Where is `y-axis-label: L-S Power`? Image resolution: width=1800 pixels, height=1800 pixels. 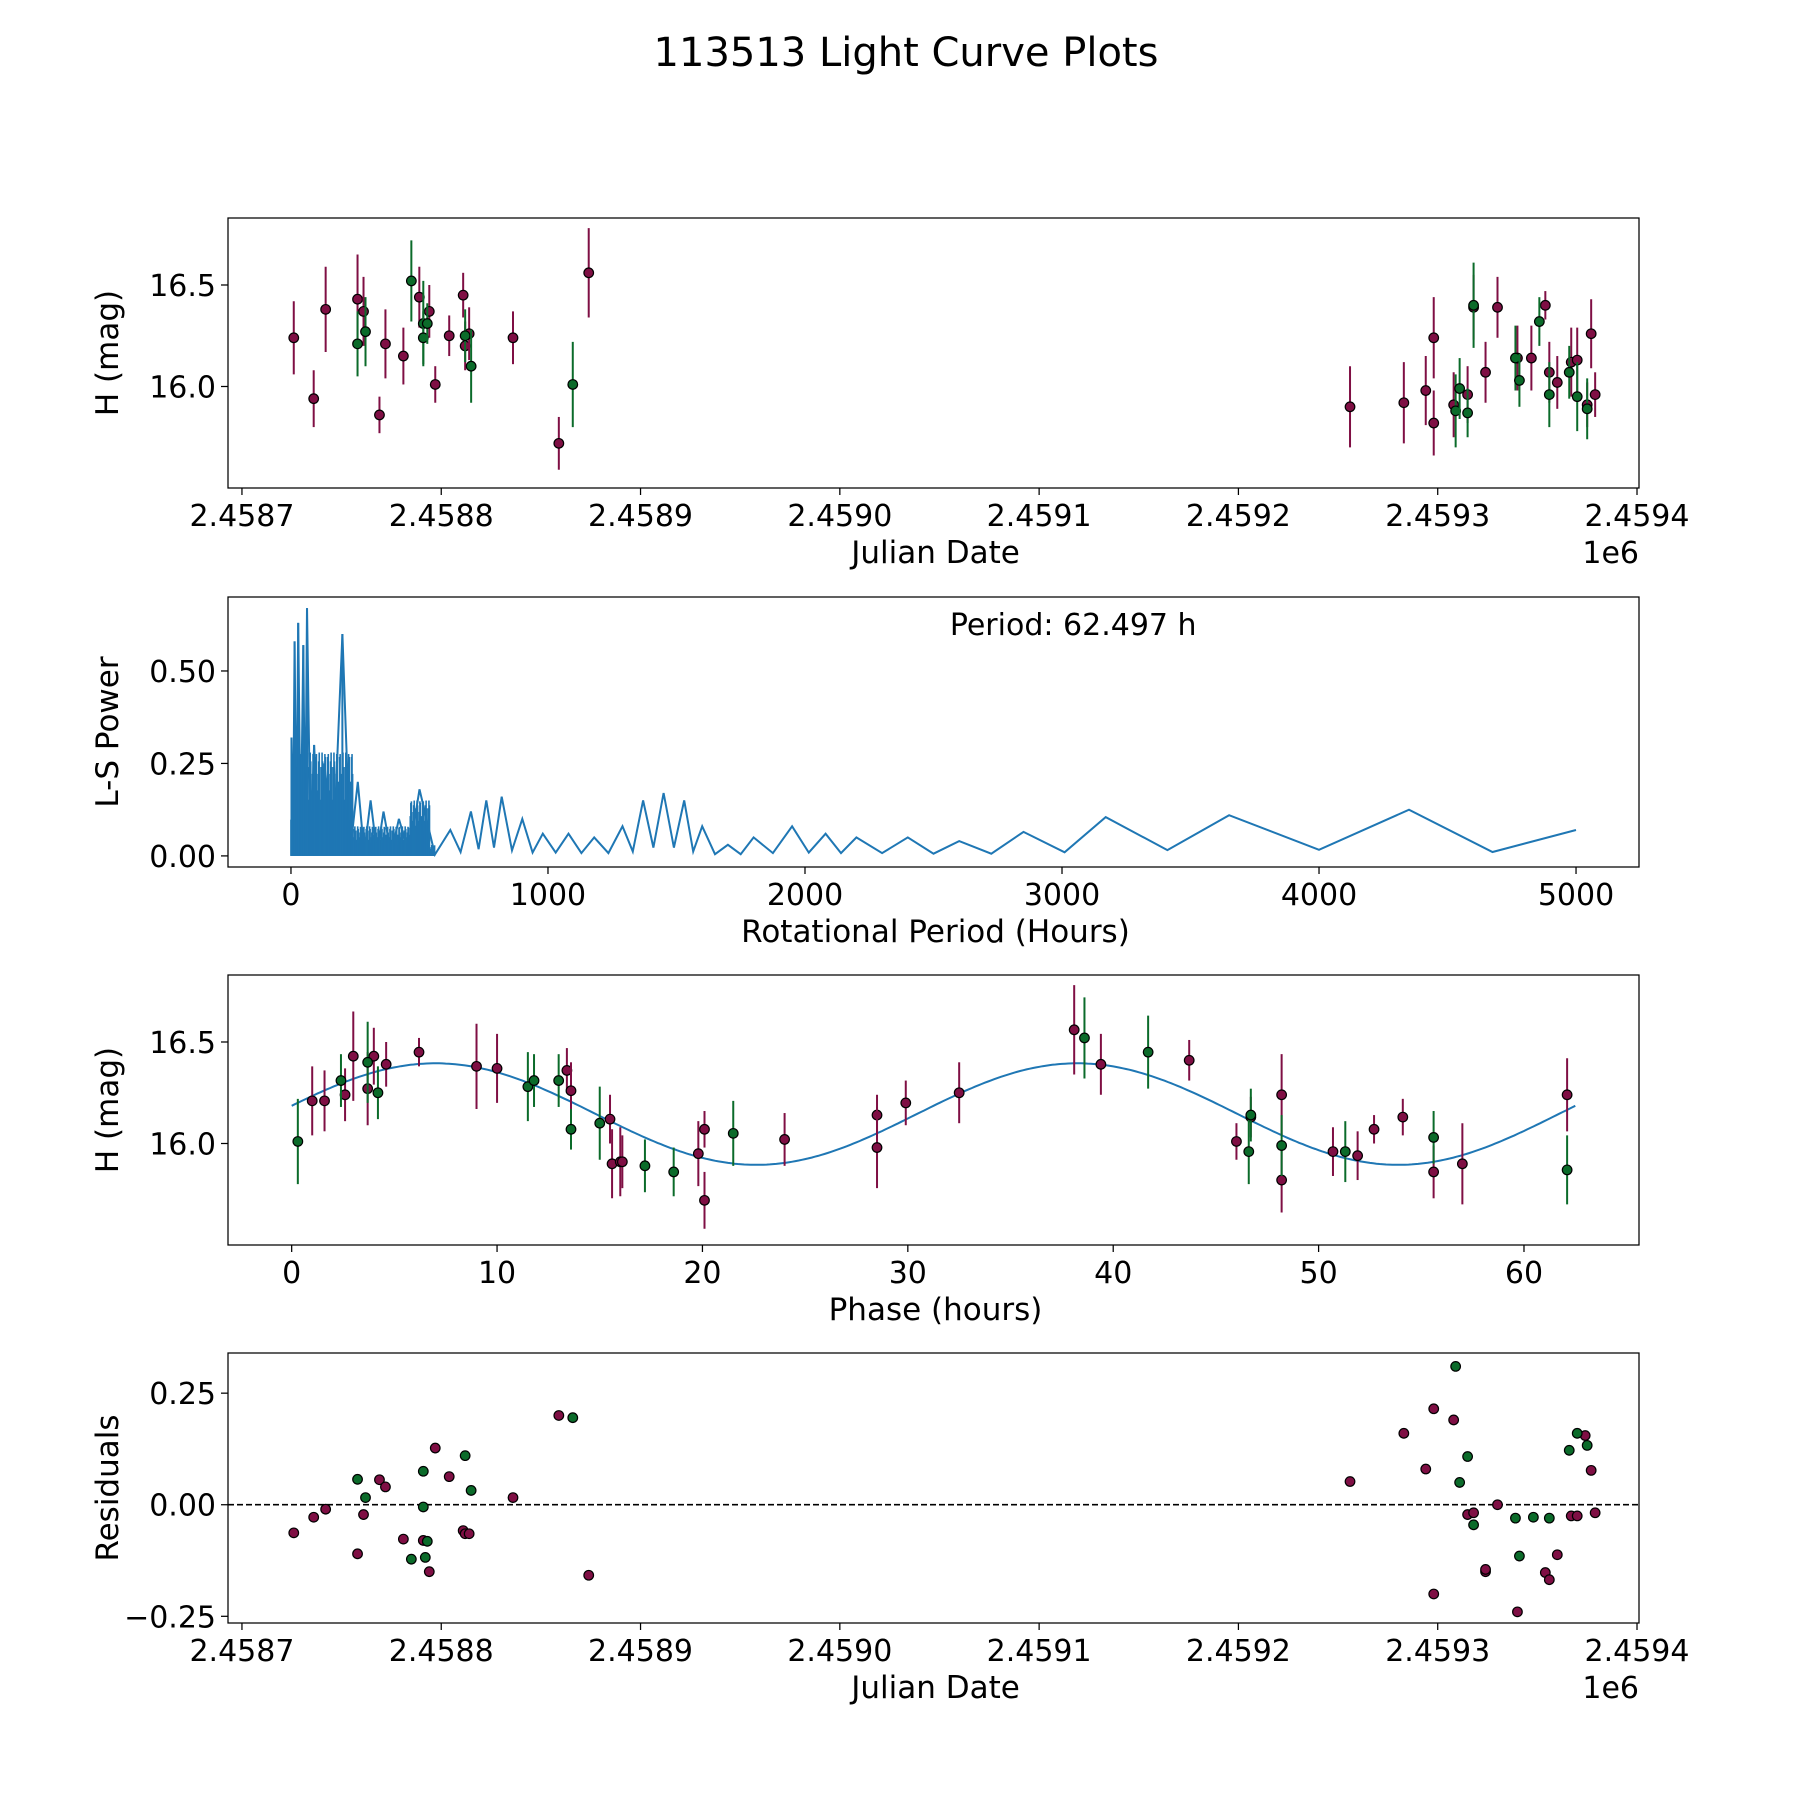
y-axis-label: L-S Power is located at coordinates (108, 731).